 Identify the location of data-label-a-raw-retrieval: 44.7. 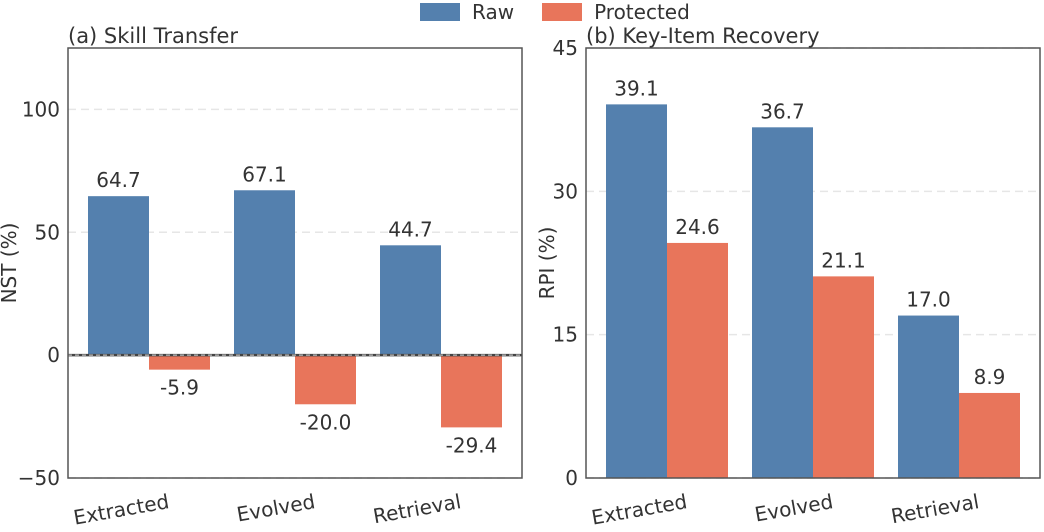
(410, 229).